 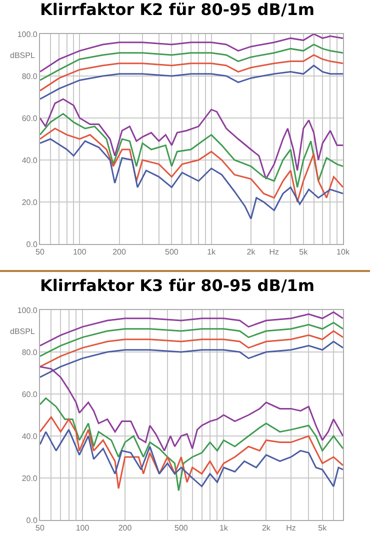 I want to click on chart-title: Klirrfaktor K2 für 80-95 dB/1m, so click(x=177, y=10).